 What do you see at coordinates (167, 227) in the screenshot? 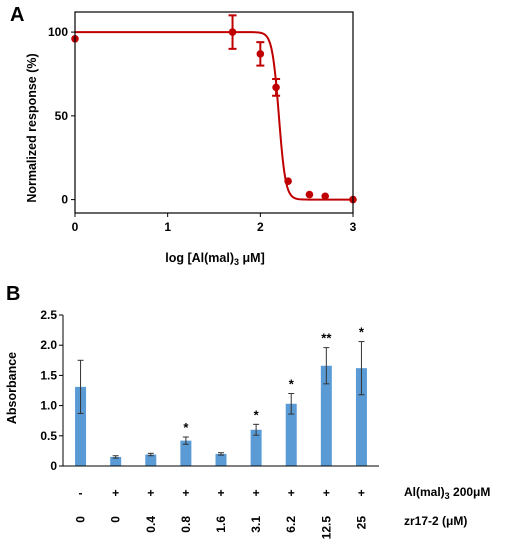
I see `panel-a-x-tick-label: 1` at bounding box center [167, 227].